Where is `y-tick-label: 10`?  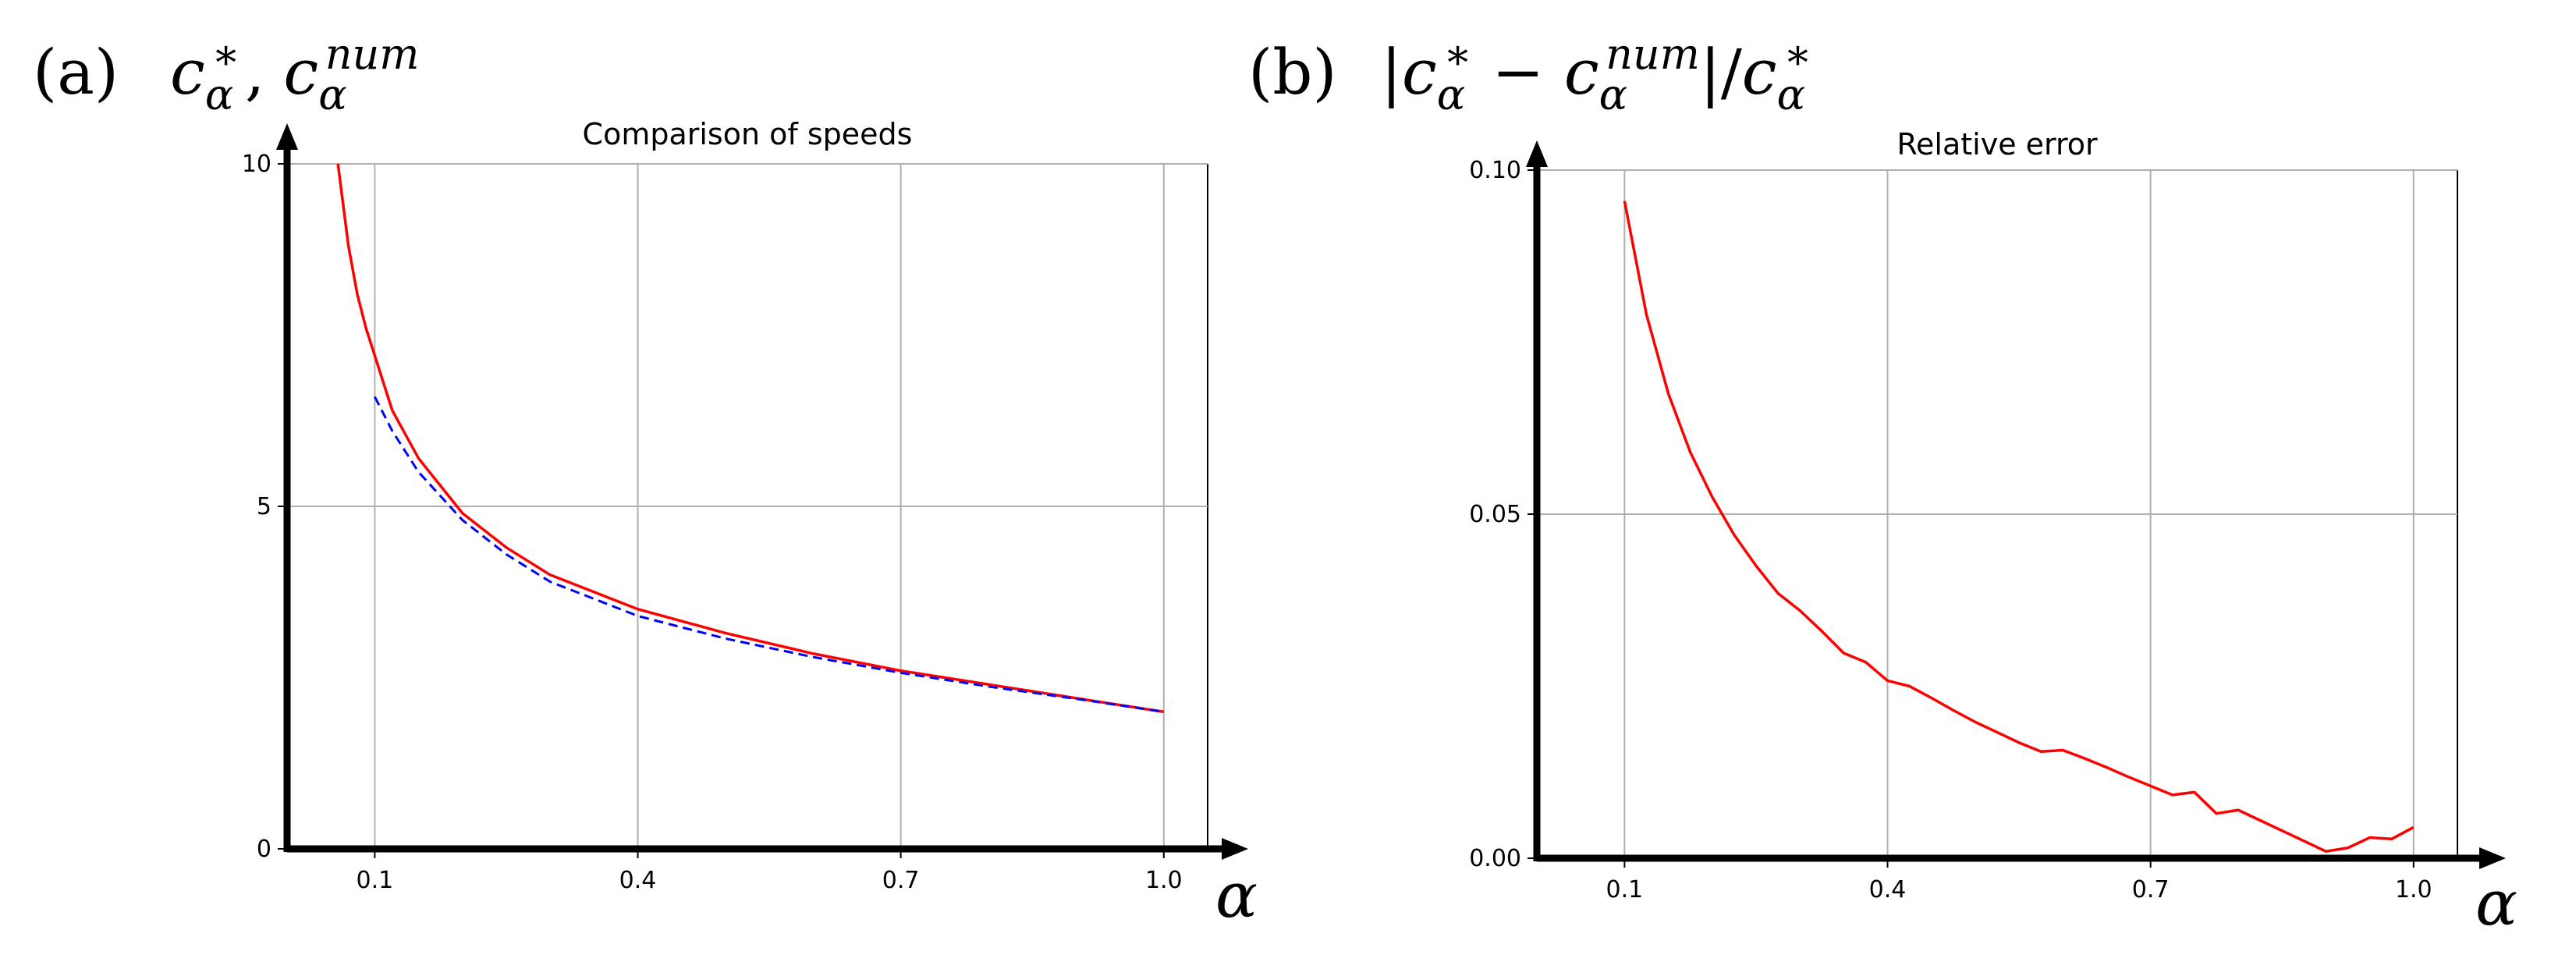
y-tick-label: 10 is located at coordinates (256, 165).